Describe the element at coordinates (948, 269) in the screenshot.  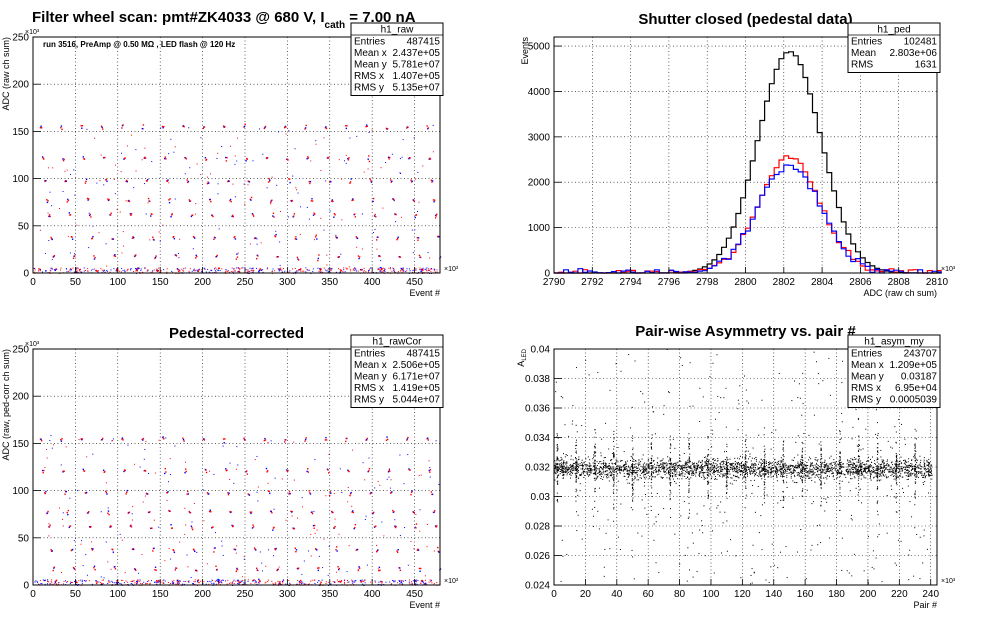
I see `x-exponent: ×10³` at that location.